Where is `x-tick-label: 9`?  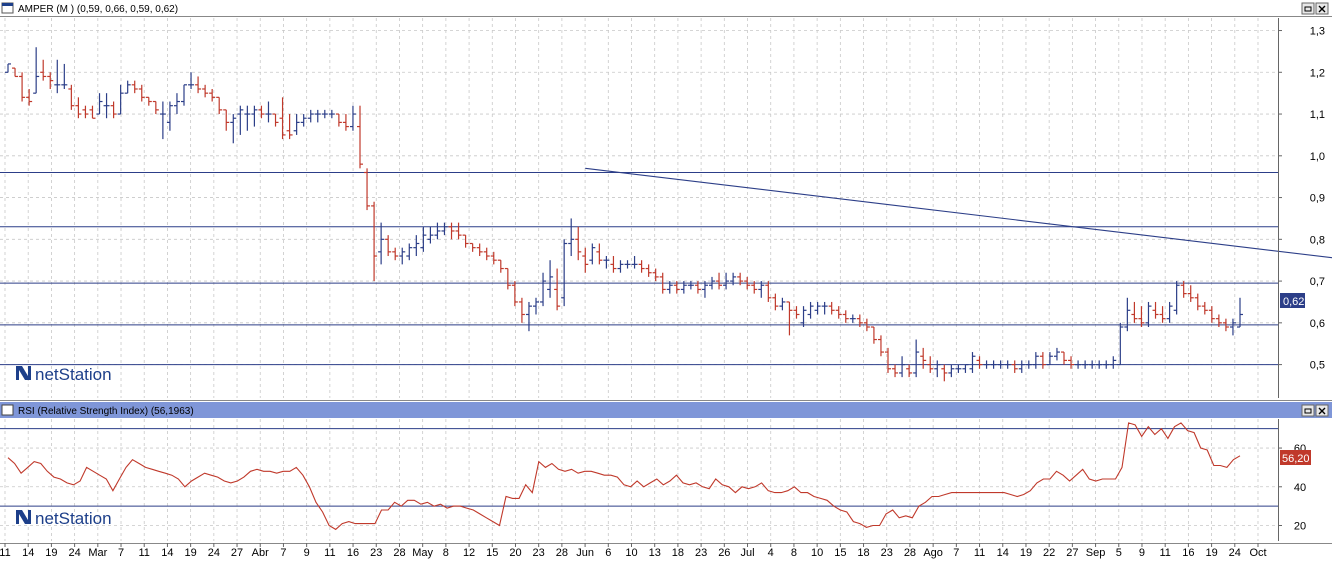 x-tick-label: 9 is located at coordinates (1142, 553).